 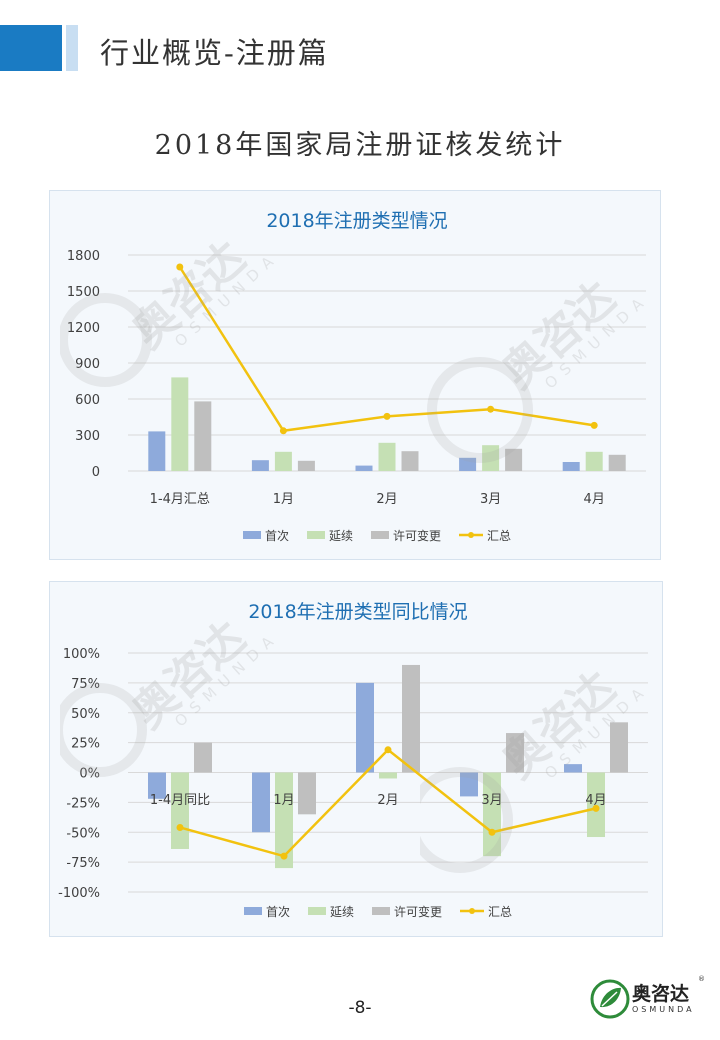 I want to click on y-tick-label: -25%, so click(x=83, y=803).